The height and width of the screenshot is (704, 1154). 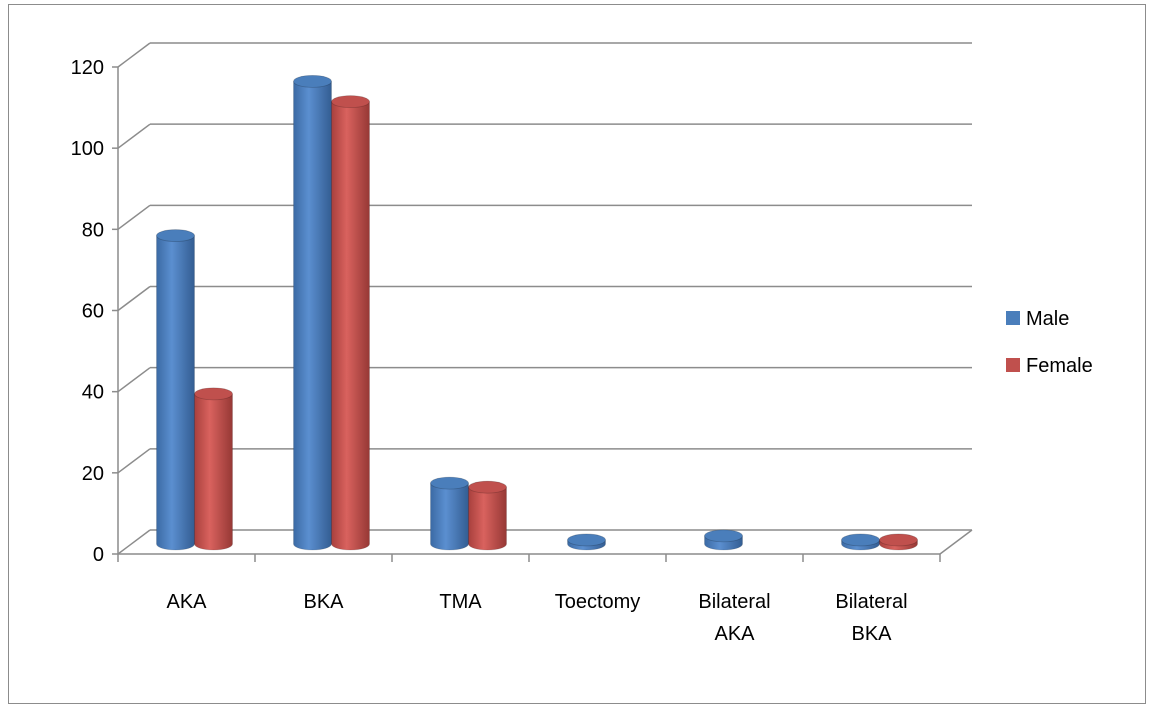 I want to click on x-tick-label-3: Toectomy, so click(x=598, y=602).